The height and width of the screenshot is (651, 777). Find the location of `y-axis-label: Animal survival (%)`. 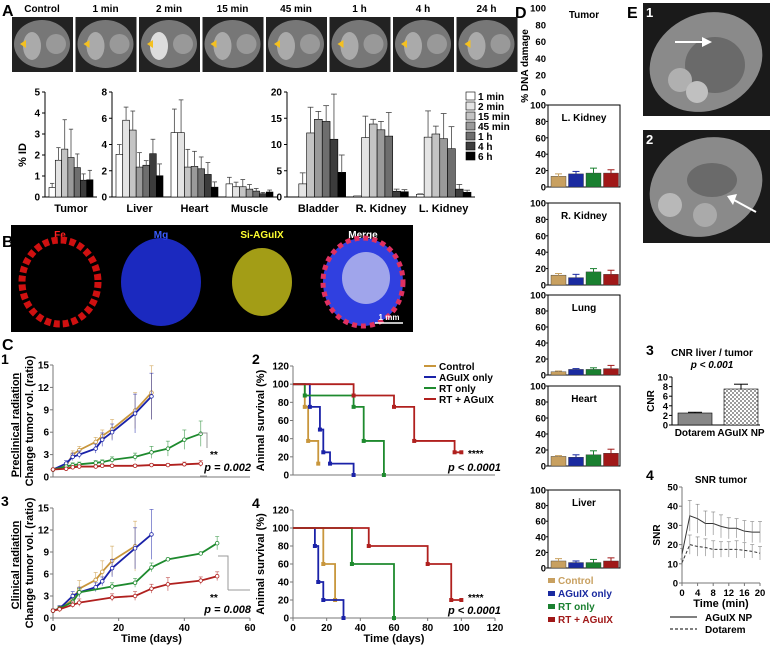

y-axis-label: Animal survival (%) is located at coordinates (261, 564).